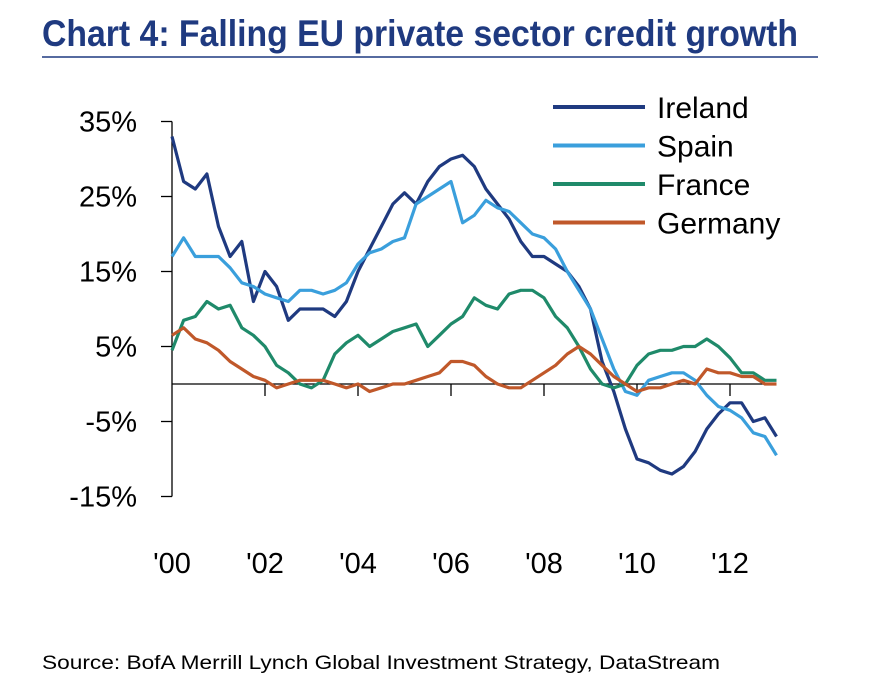 Image resolution: width=870 pixels, height=692 pixels. Describe the element at coordinates (451, 564) in the screenshot. I see `x-tick-label: '06` at that location.